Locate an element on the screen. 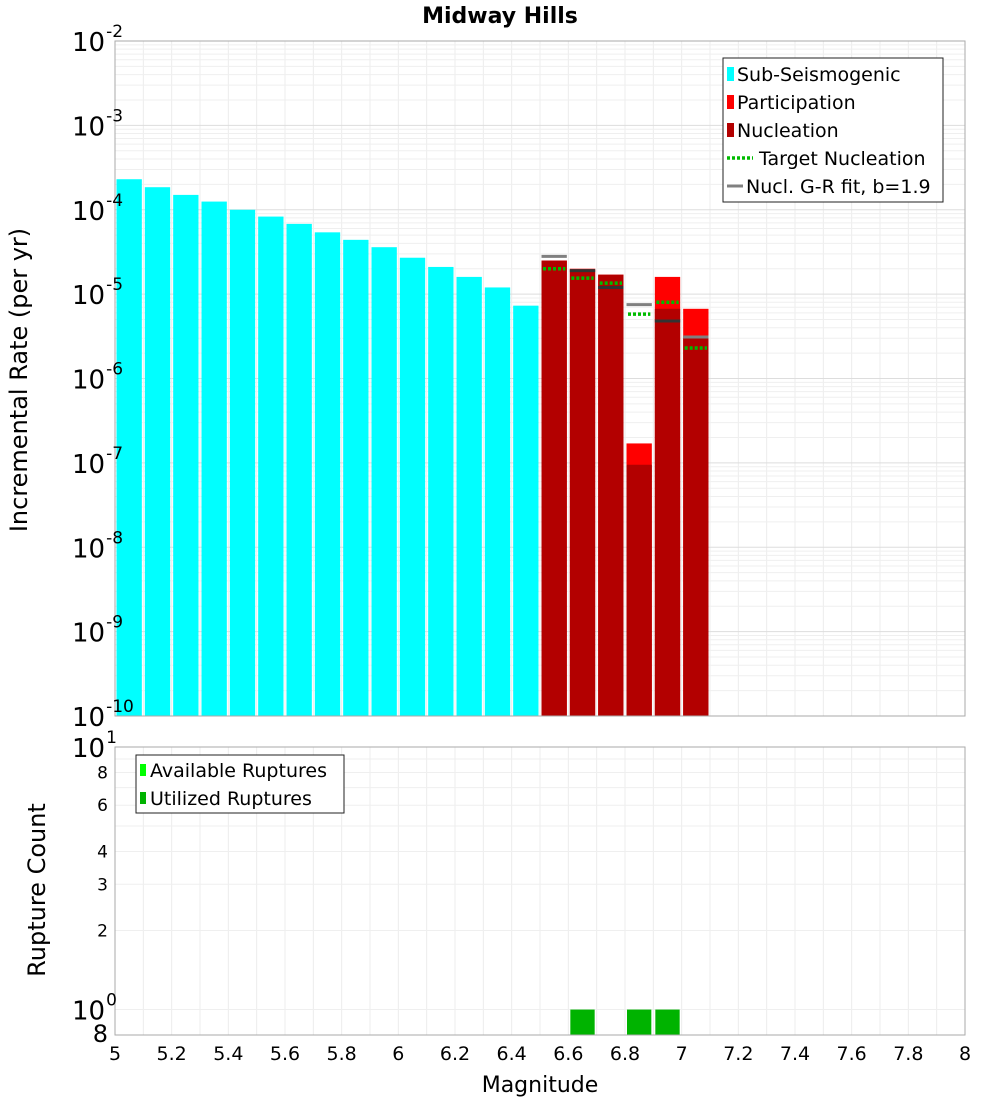 The image size is (1000, 1100). legend-label: Participation is located at coordinates (796, 103).